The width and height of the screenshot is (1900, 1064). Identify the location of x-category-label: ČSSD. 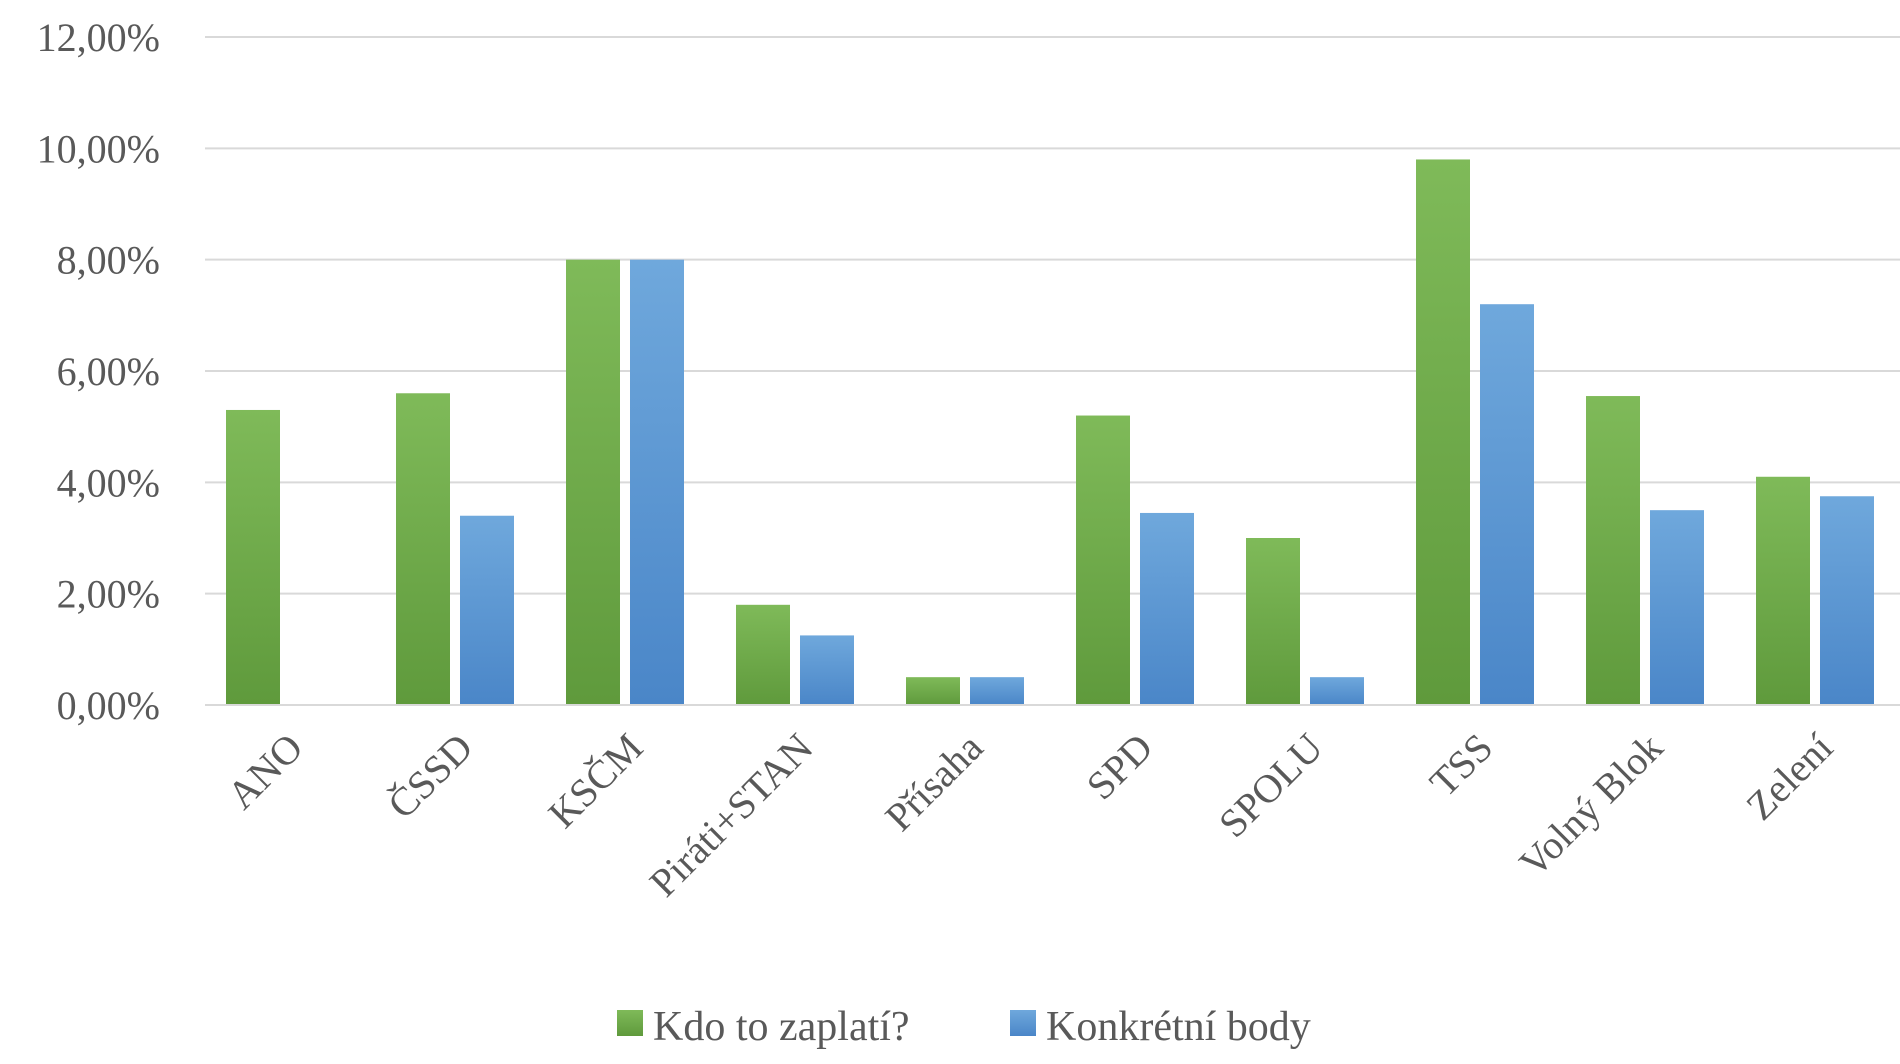
(430, 776).